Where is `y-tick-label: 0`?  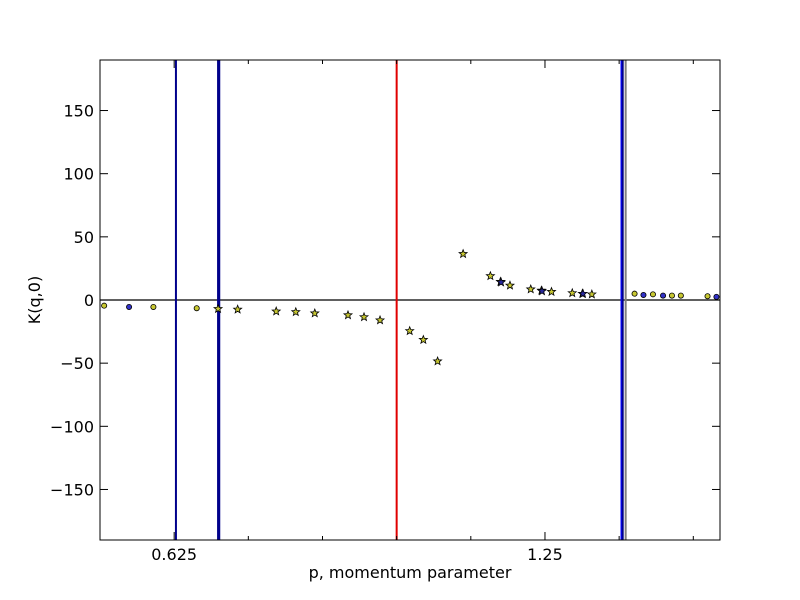
y-tick-label: 0 is located at coordinates (89, 300).